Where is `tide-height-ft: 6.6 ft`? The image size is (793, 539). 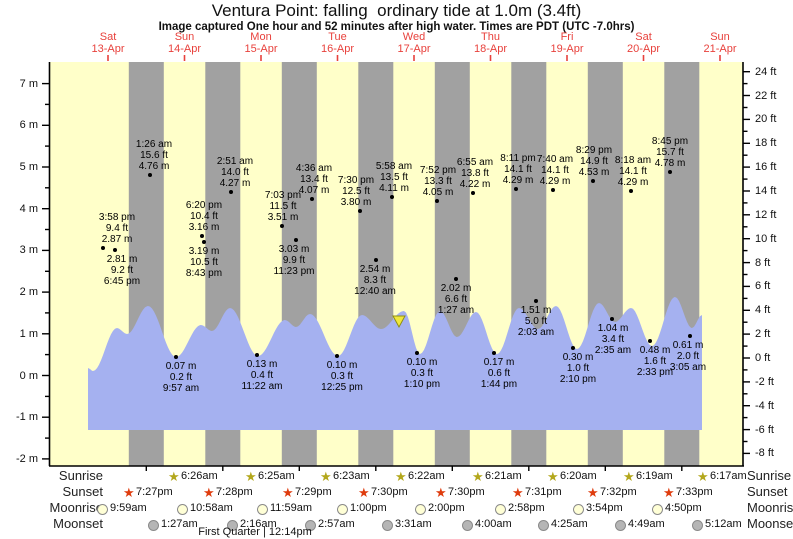 tide-height-ft: 6.6 ft is located at coordinates (456, 299).